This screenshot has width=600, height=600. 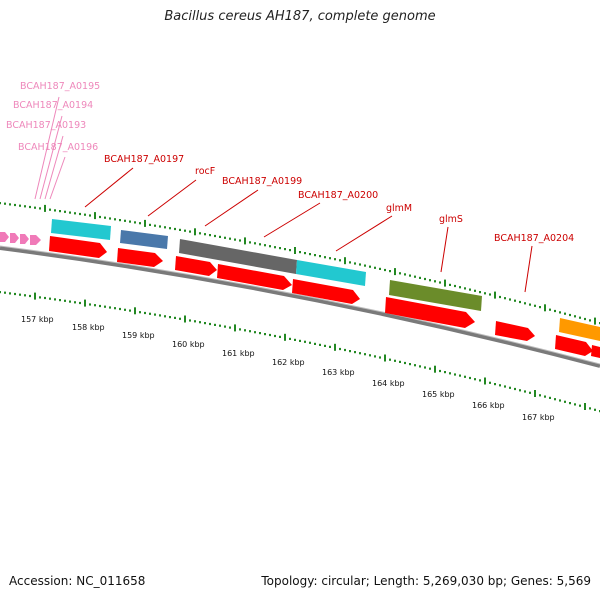 I want to click on feature-box-gray, so click(x=238, y=256).